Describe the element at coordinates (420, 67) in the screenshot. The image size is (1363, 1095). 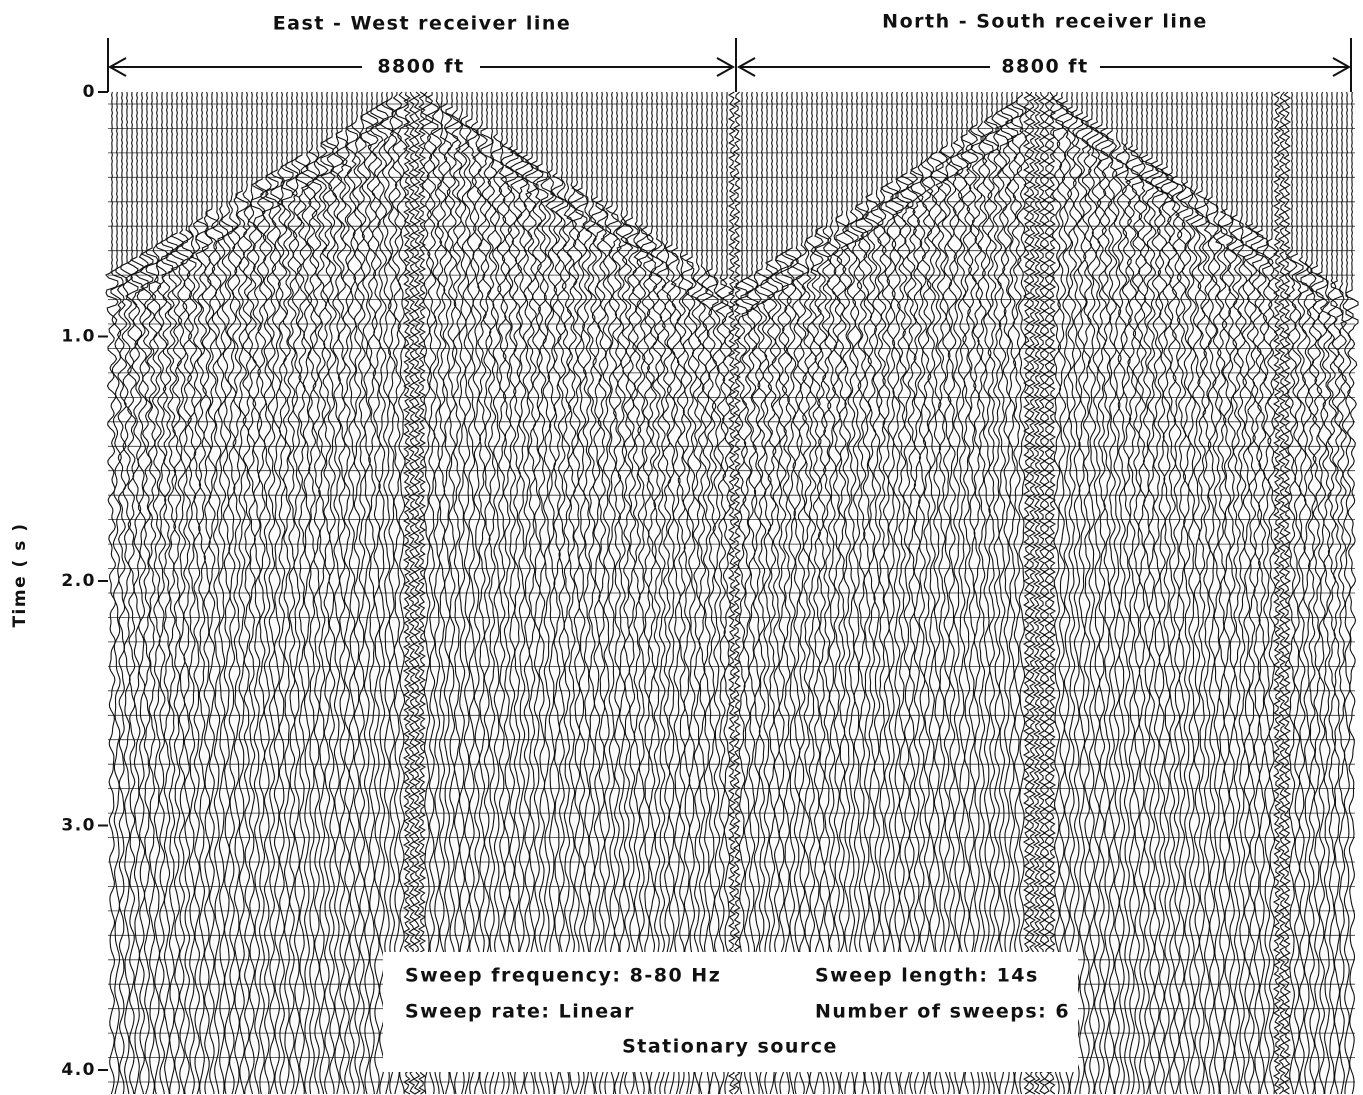
I see `left-scale: 8800 ft` at that location.